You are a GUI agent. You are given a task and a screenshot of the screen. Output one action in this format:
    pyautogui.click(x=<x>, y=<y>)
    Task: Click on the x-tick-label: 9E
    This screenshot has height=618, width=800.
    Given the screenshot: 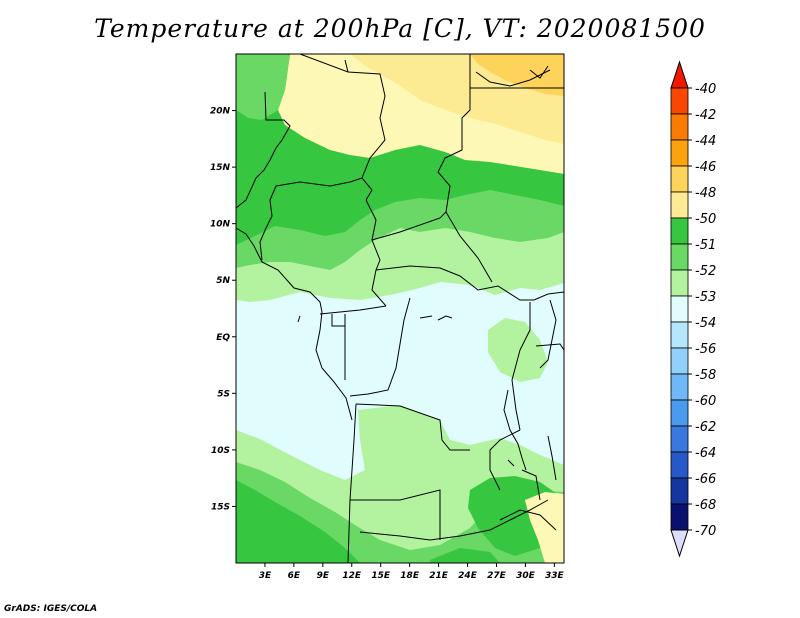 What is the action you would take?
    pyautogui.click(x=323, y=576)
    